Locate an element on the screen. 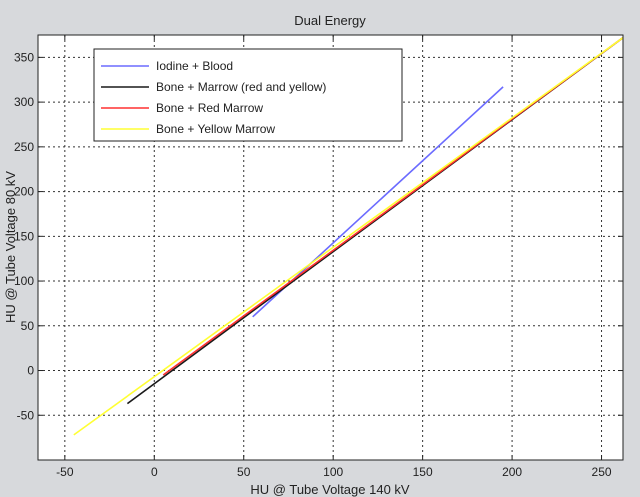 The image size is (640, 497). y-tick-label: 350 is located at coordinates (24, 57).